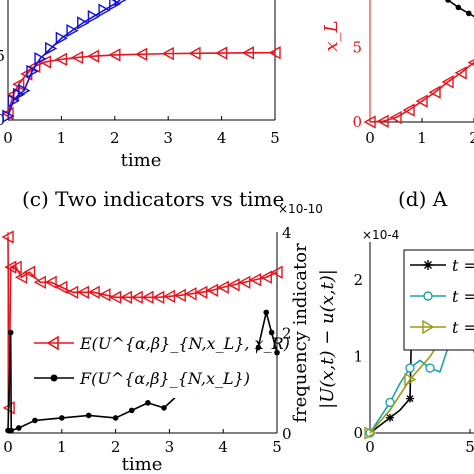 This screenshot has width=474, height=474. I want to click on right-y-tick-label: 2, so click(287, 334).